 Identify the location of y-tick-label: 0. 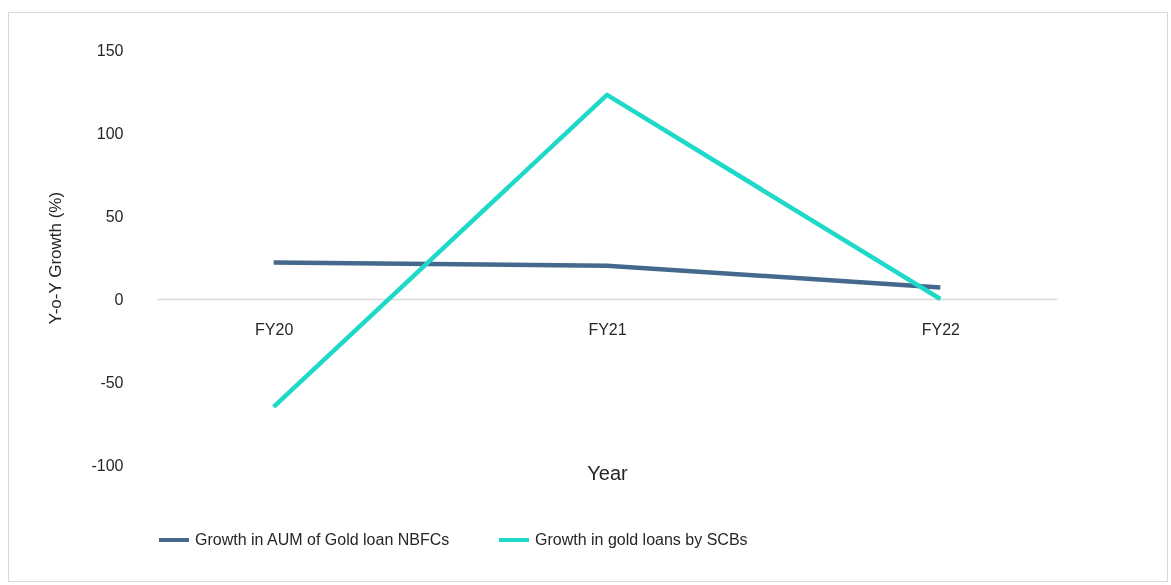
(119, 299).